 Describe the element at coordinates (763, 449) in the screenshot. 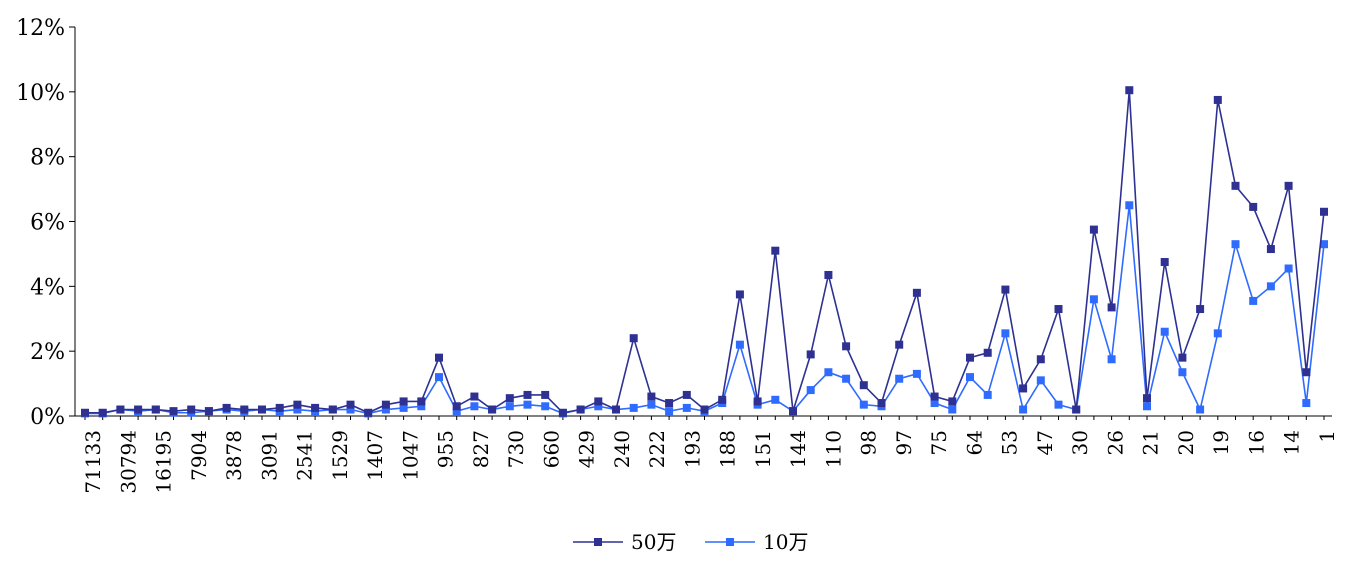

I see `x-tick-label: 151` at that location.